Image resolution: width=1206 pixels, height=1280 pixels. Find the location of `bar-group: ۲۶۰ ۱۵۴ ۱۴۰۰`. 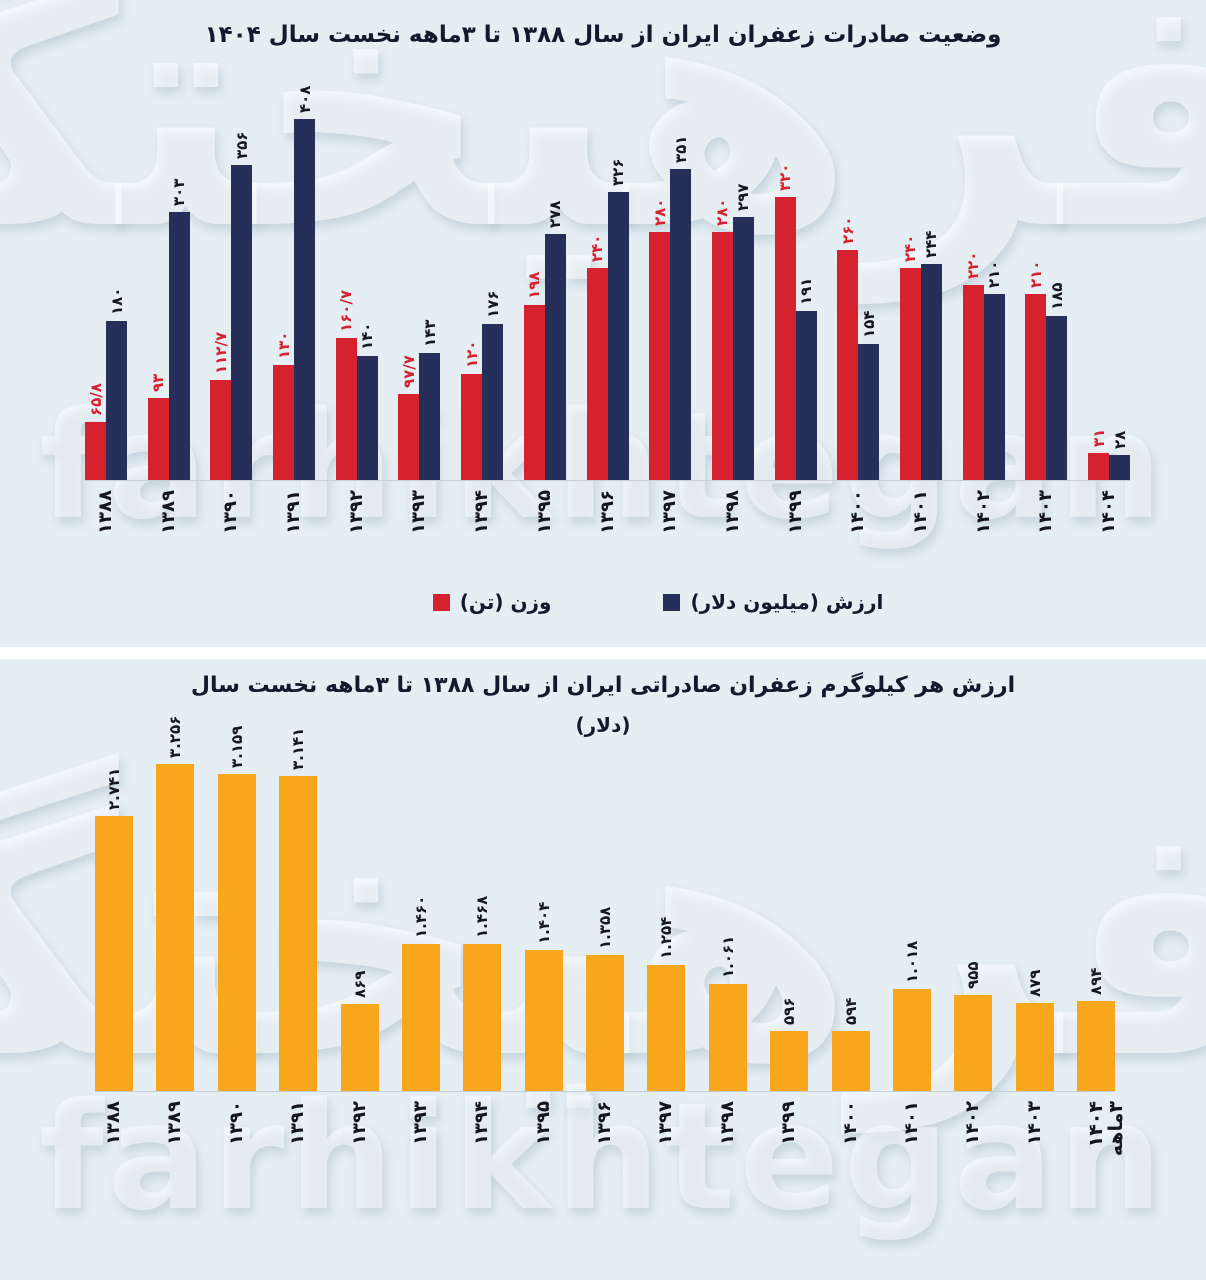

bar-group: ۲۶۰ ۱۵۴ ۱۴۰۰ is located at coordinates (858, 375).